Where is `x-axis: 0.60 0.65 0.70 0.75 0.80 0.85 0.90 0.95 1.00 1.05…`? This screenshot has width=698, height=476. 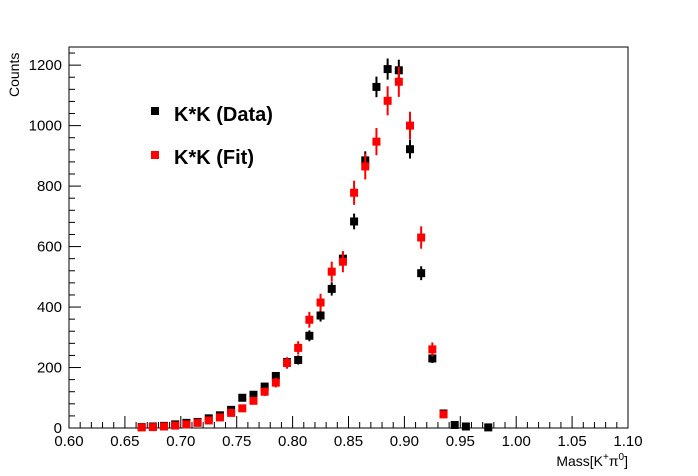
x-axis: 0.60 0.65 0.70 0.75 0.80 0.85 0.90 0.95 1.00 1.05… is located at coordinates (348, 433).